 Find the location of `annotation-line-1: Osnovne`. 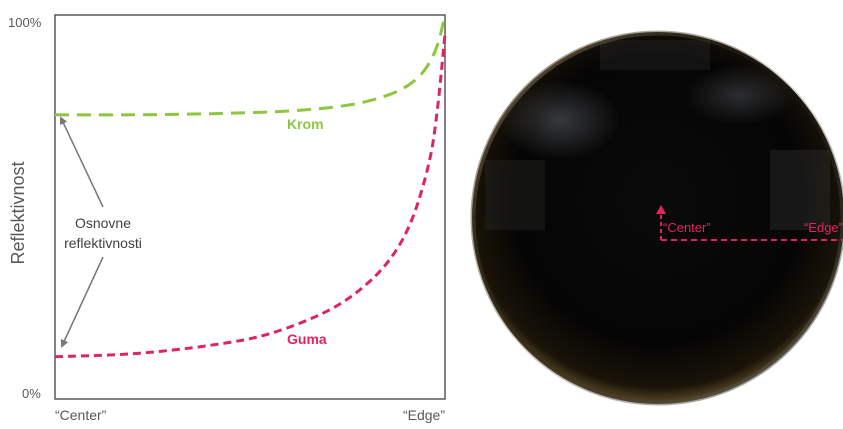

annotation-line-1: Osnovne is located at coordinates (103, 223).